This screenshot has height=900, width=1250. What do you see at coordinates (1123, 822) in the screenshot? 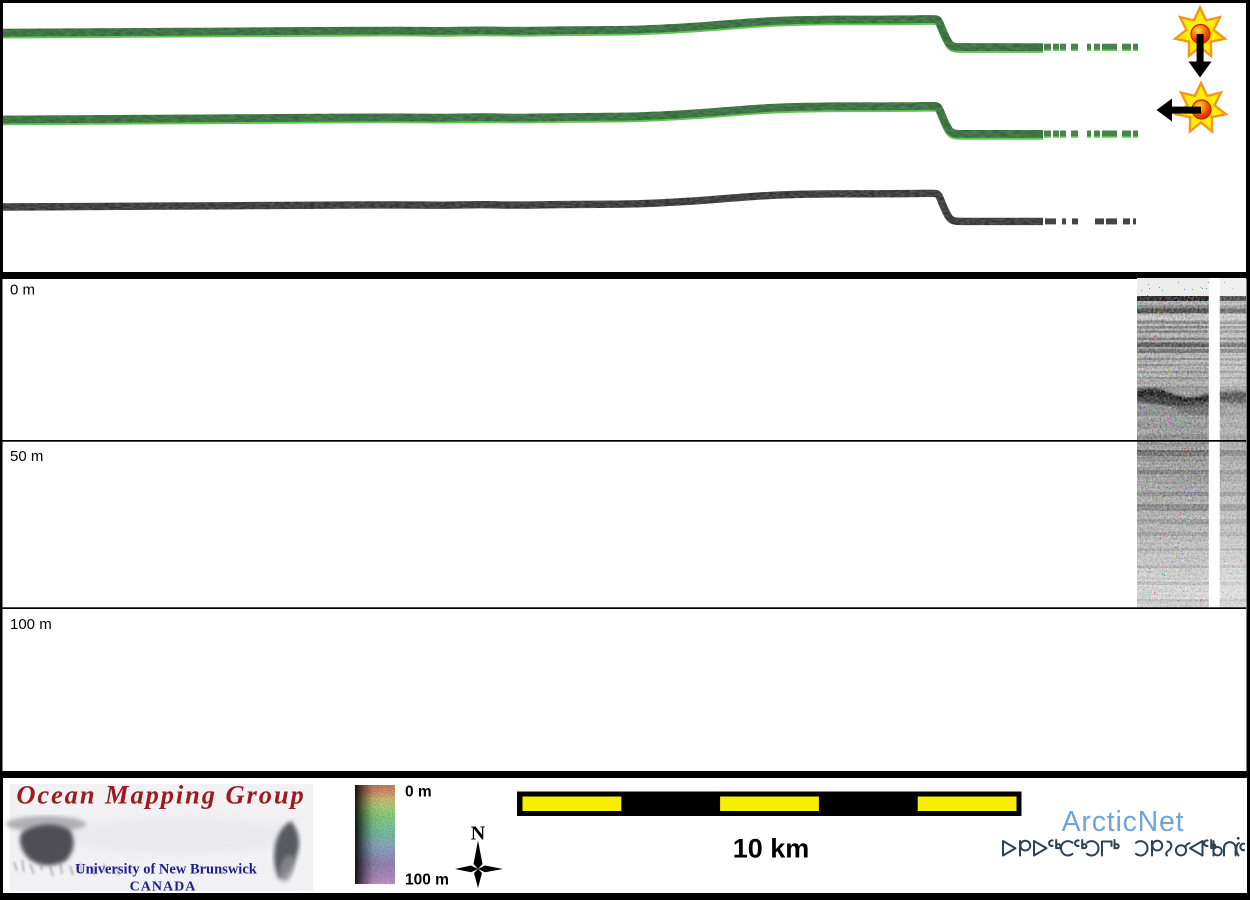
I see `svg-text: ArcticNet` at bounding box center [1123, 822].